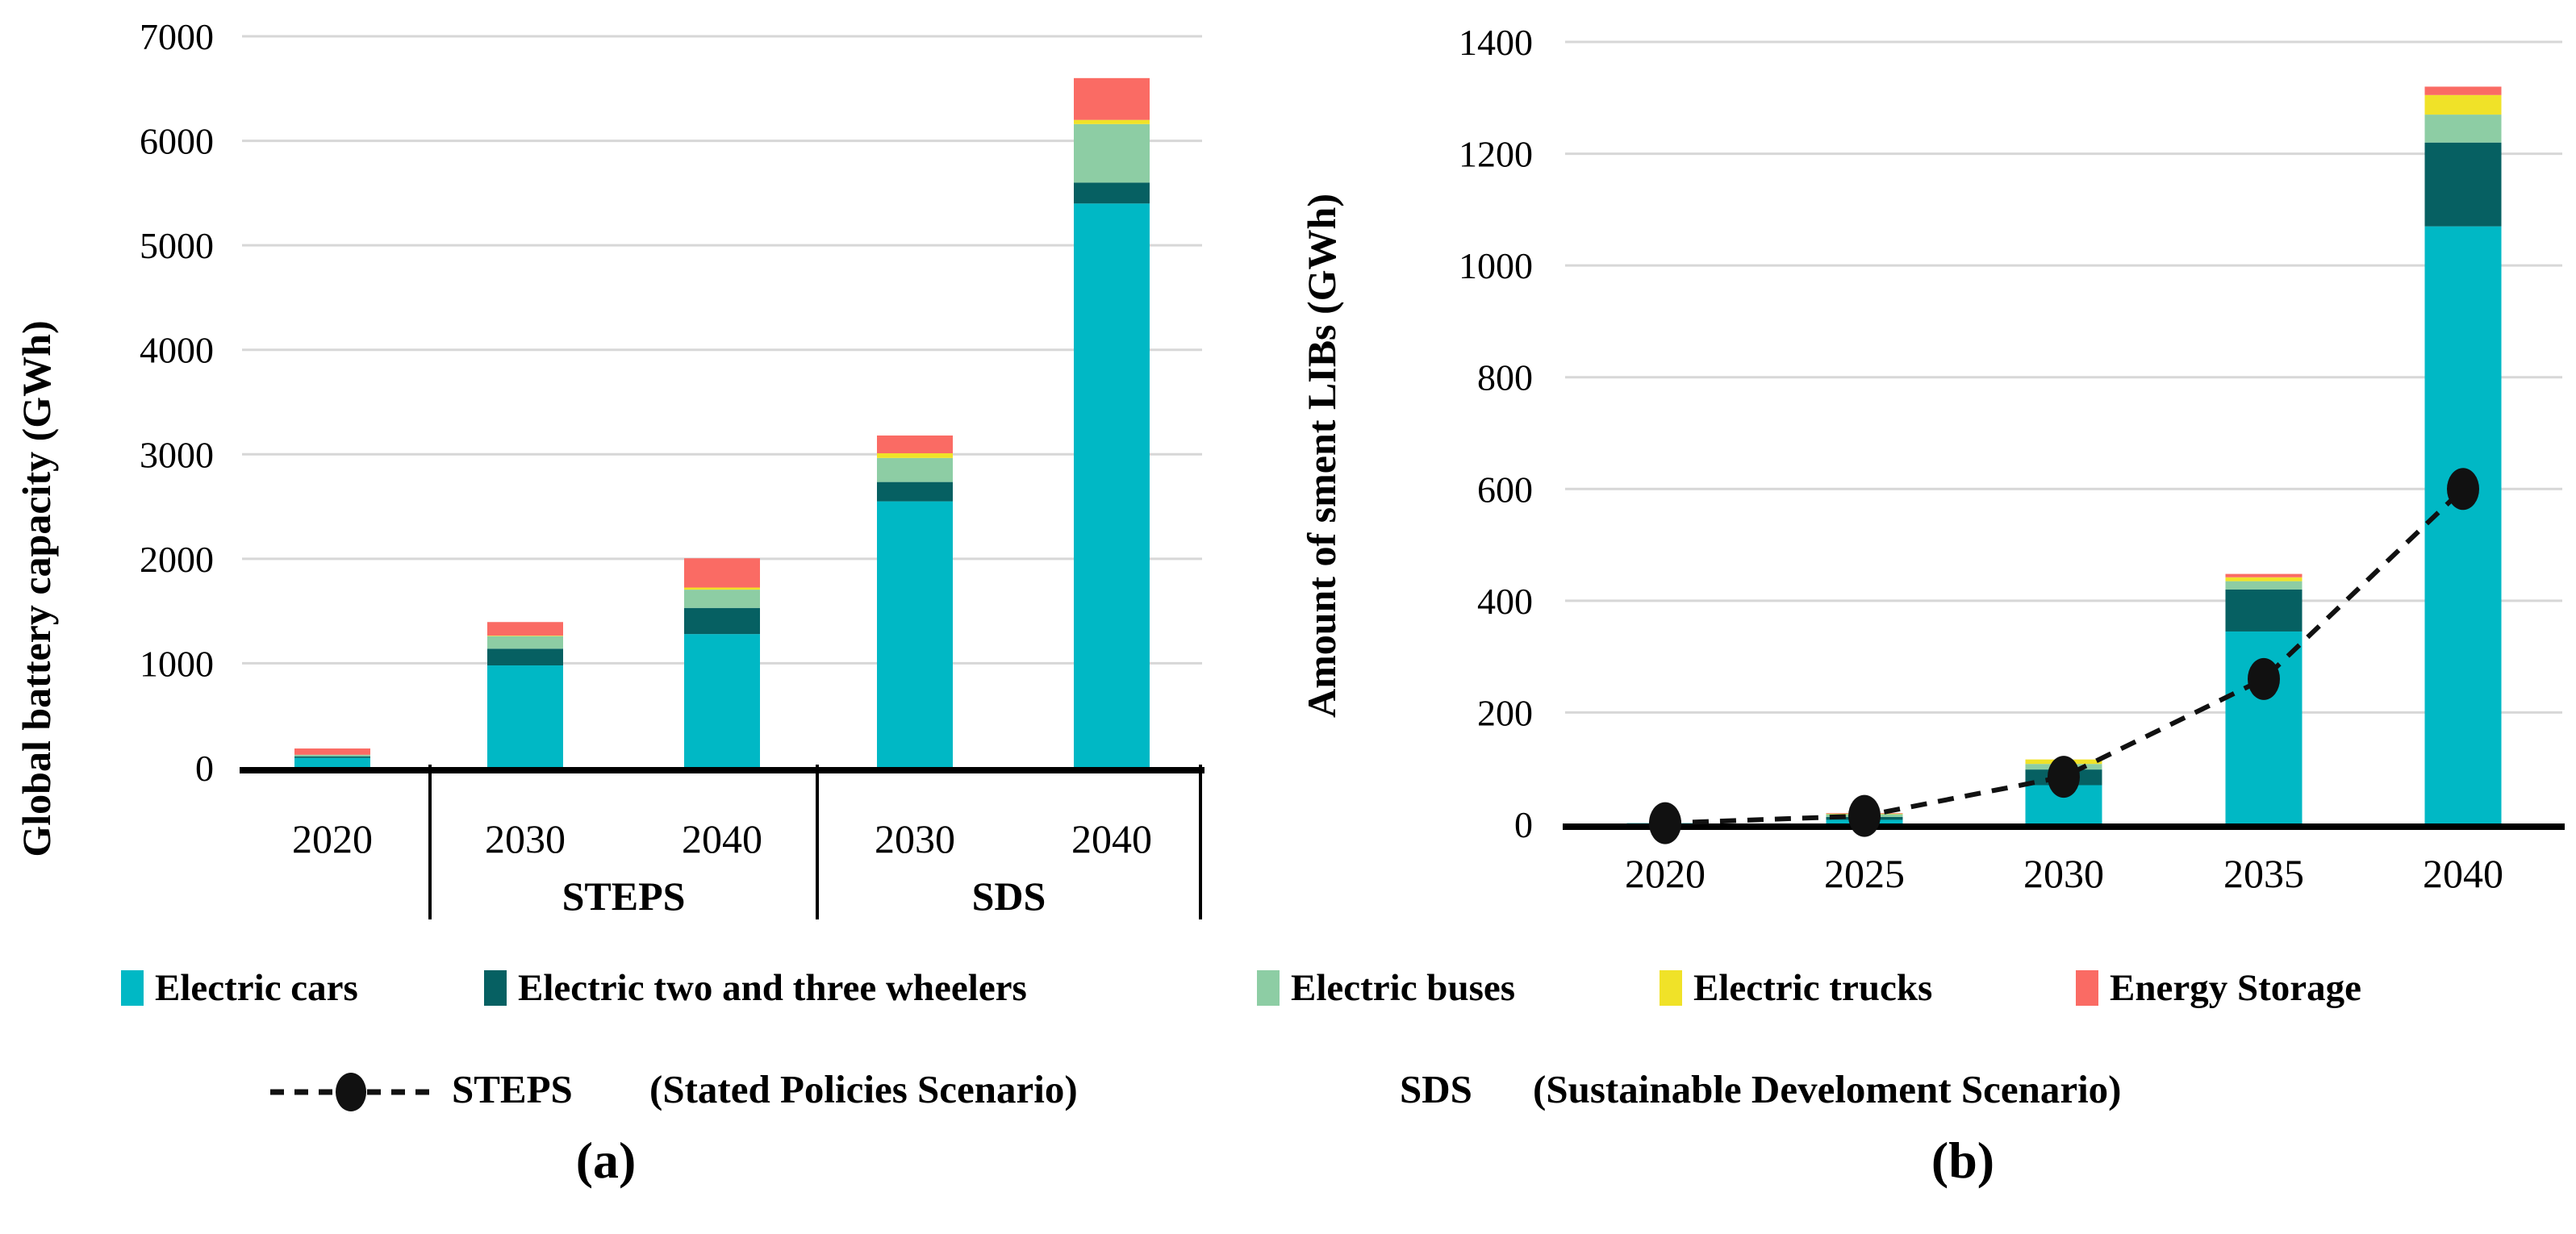 The height and width of the screenshot is (1234, 2576). I want to click on x-tick-label: 2035, so click(2263, 873).